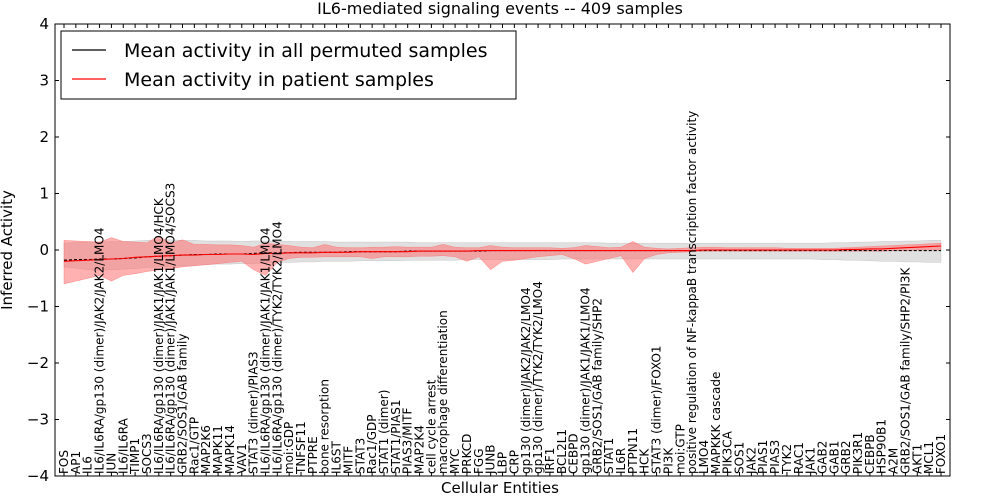 The height and width of the screenshot is (500, 1000). I want to click on y-tick-label: 3, so click(44, 81).